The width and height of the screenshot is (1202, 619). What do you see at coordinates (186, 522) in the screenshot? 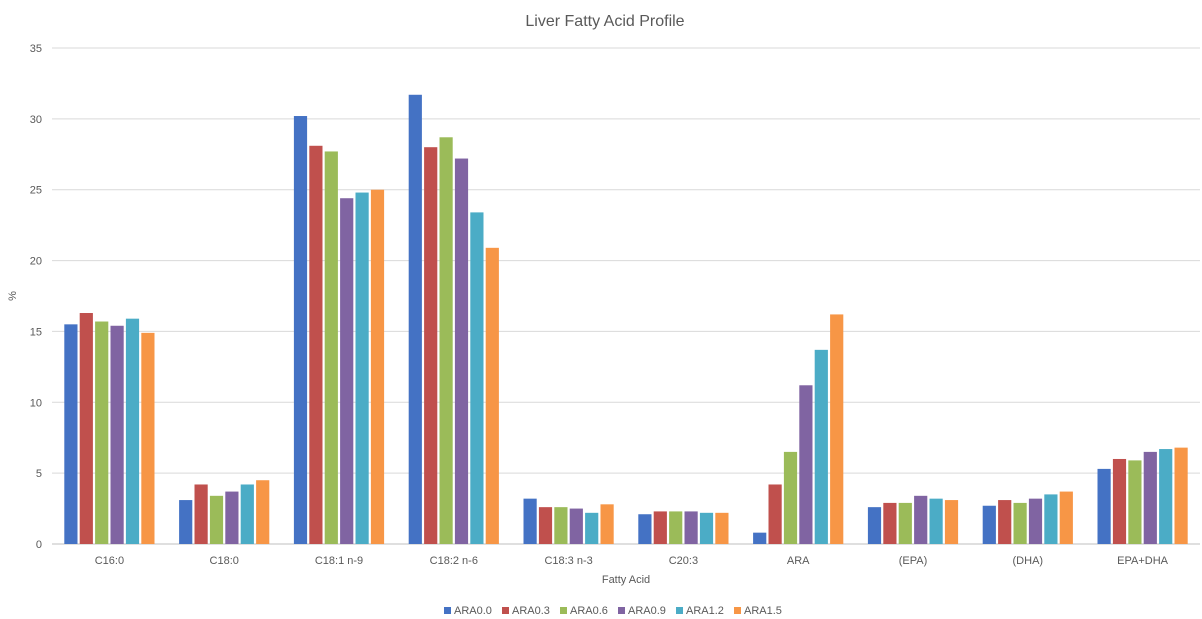
I see `bar-ARA0.0-C18:0` at bounding box center [186, 522].